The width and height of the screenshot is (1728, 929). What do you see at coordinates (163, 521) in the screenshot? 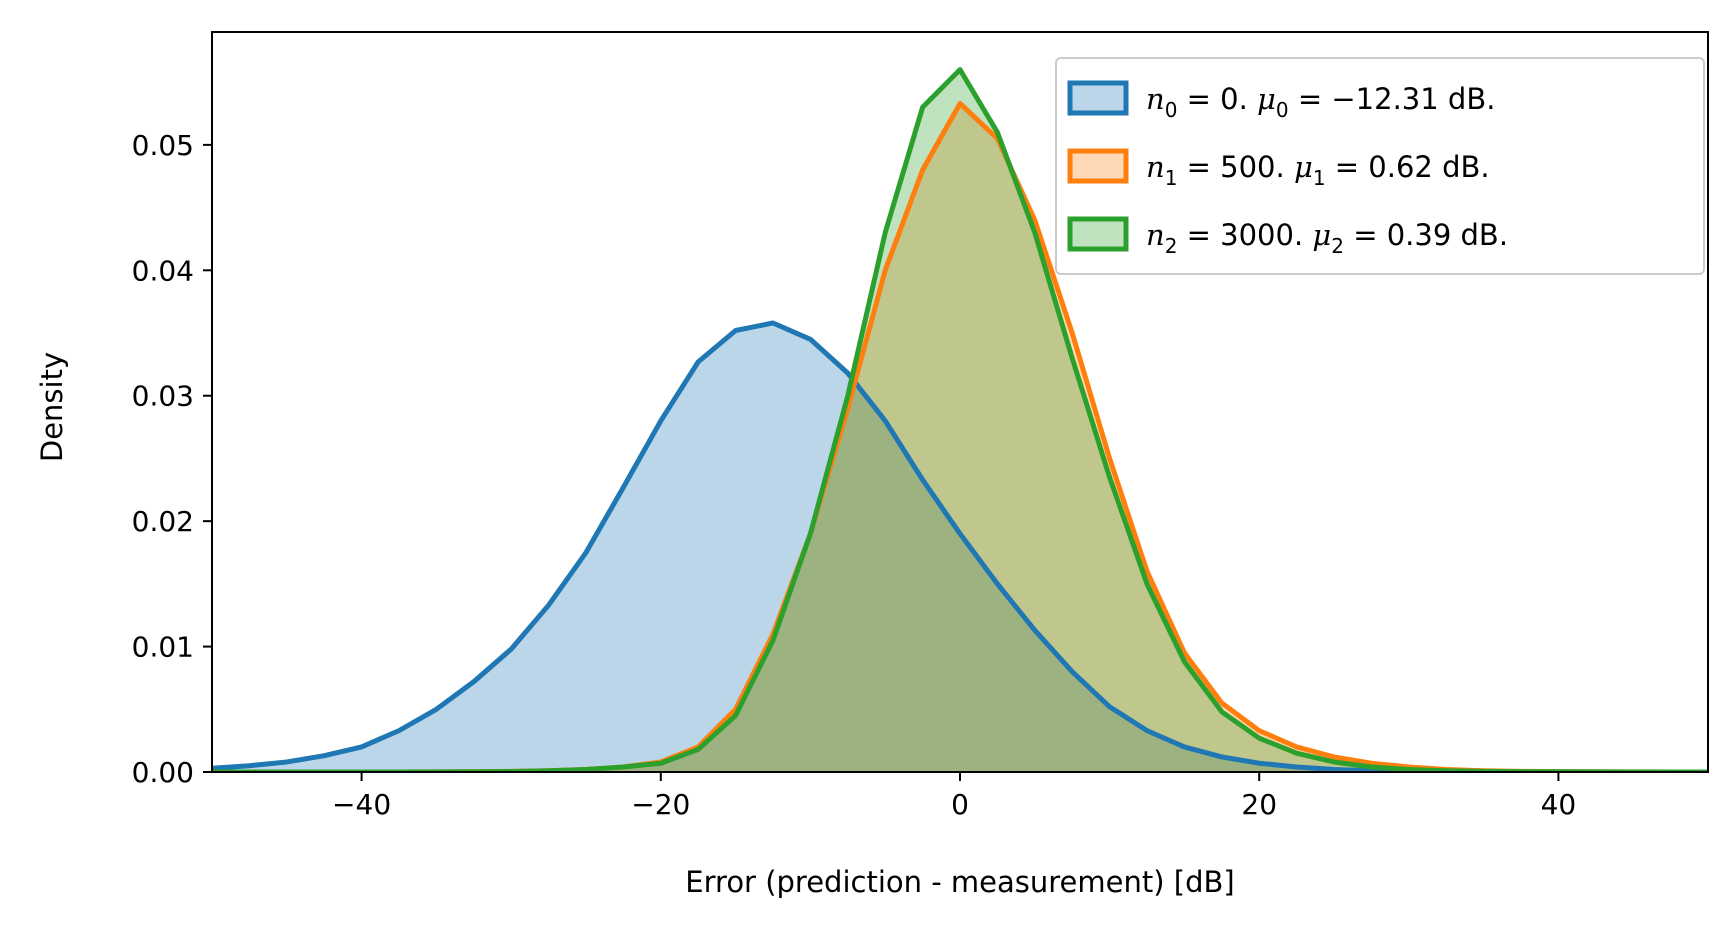
I see `y-tick-label: 0.02` at bounding box center [163, 521].